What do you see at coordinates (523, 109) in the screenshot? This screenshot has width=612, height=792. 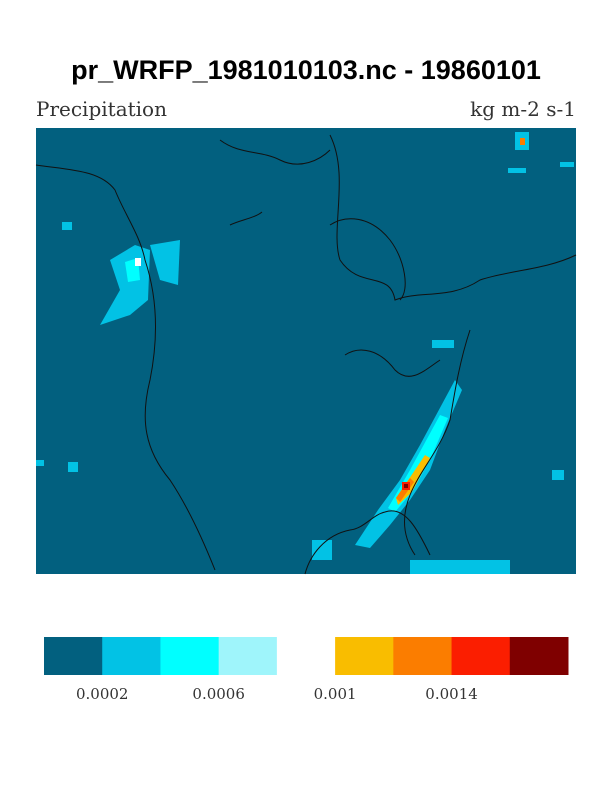 I see `right-label: kg m-2 s-1` at bounding box center [523, 109].